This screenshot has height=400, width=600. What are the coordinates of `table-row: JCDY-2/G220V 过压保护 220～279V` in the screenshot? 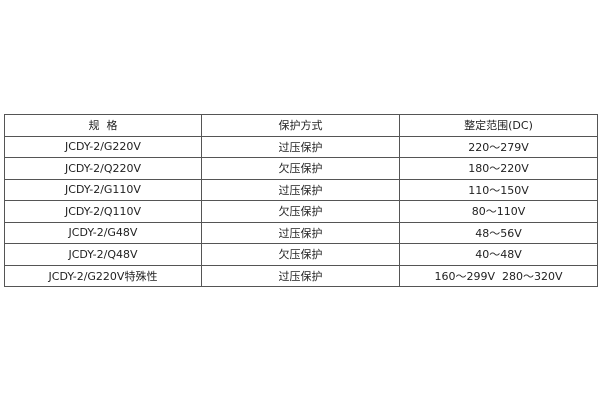 It's located at (301, 146).